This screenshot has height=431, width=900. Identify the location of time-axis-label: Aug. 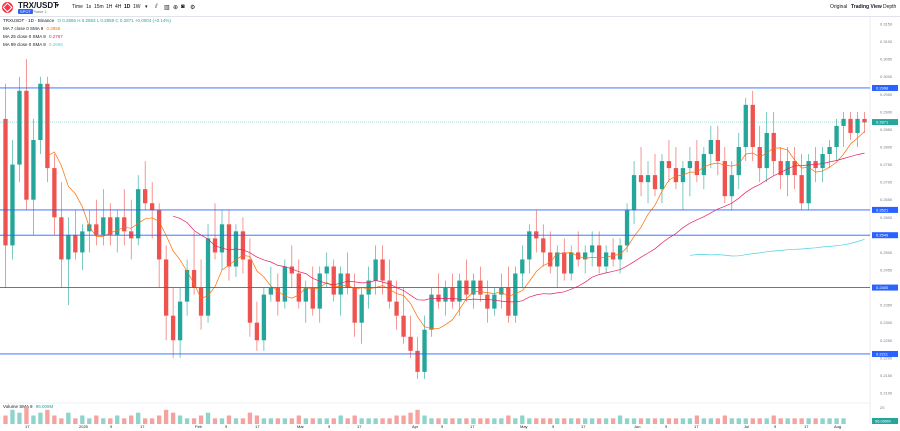
(838, 426).